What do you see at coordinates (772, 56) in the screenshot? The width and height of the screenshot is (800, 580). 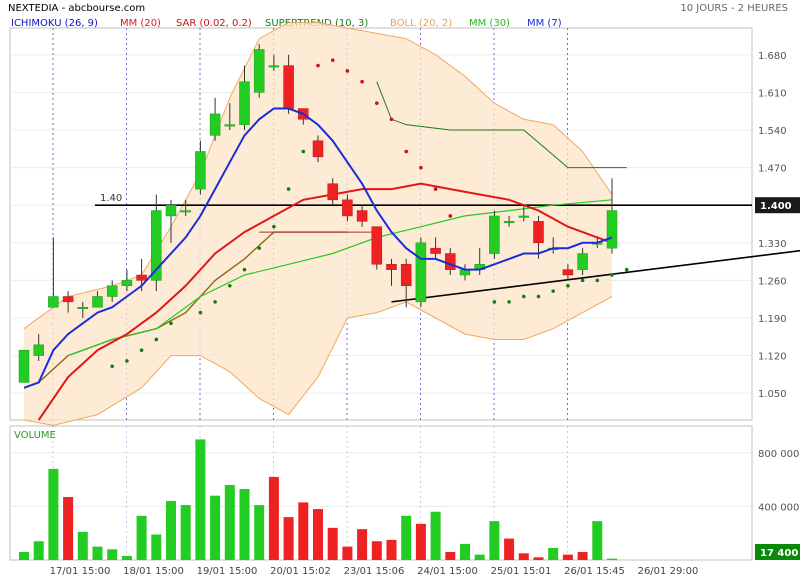 I see `price-tick-label: 1.680` at bounding box center [772, 56].